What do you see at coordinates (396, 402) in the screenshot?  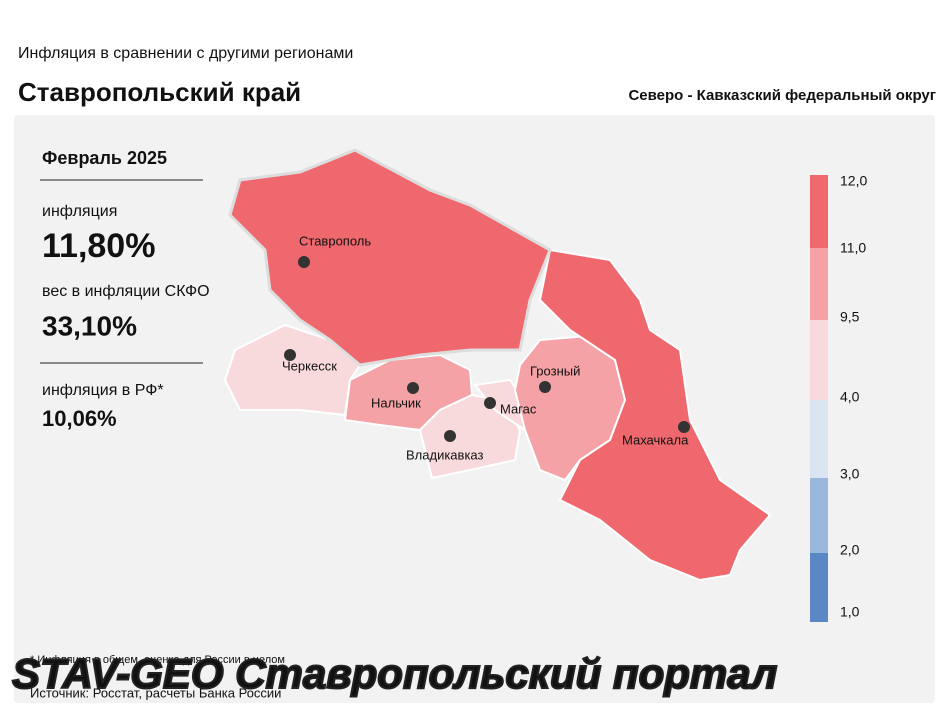 I see `city-label: Нальчик` at bounding box center [396, 402].